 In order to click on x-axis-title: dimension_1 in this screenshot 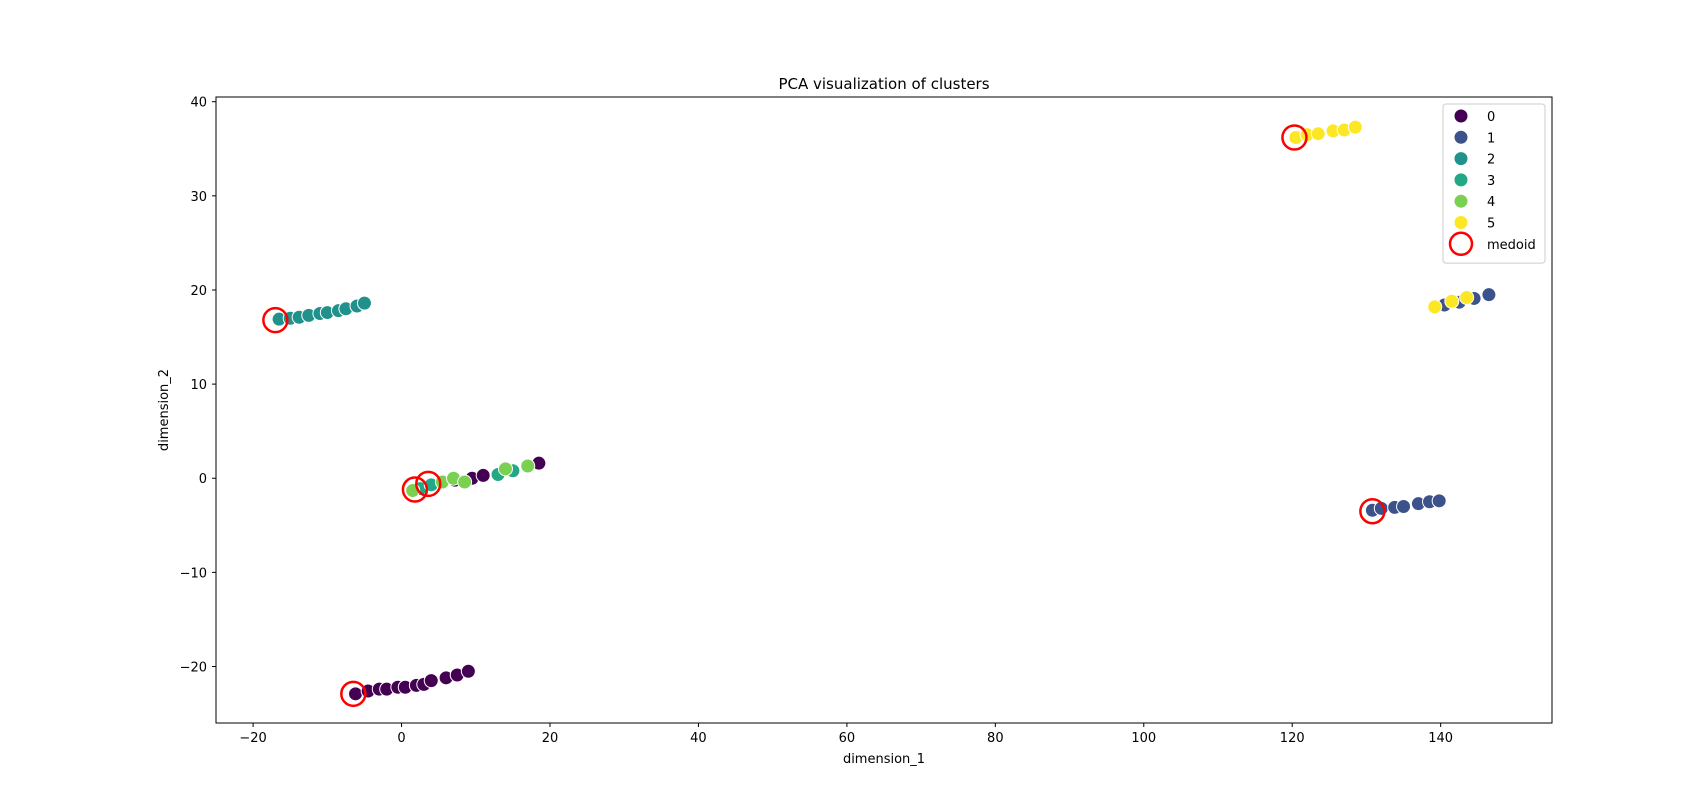, I will do `click(884, 759)`.